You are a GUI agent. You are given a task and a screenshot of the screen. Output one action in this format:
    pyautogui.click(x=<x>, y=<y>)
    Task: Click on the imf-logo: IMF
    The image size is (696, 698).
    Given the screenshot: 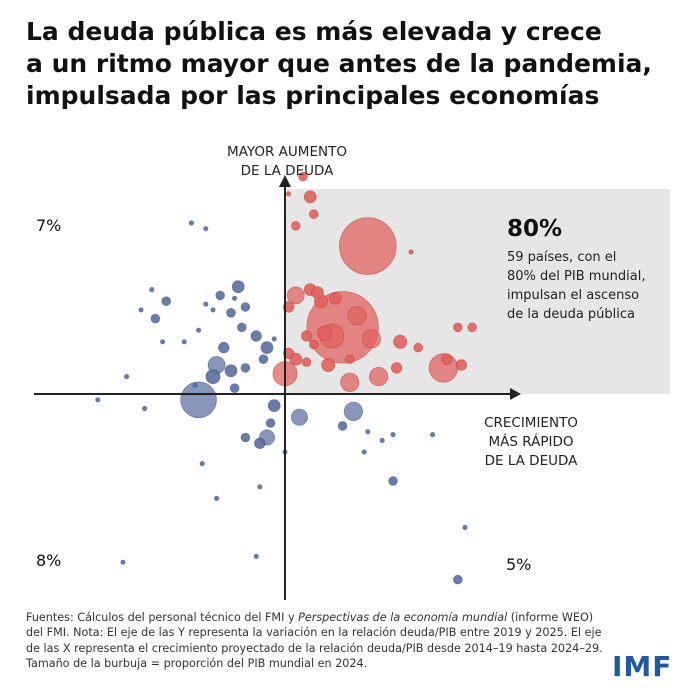 What is the action you would take?
    pyautogui.click(x=642, y=666)
    